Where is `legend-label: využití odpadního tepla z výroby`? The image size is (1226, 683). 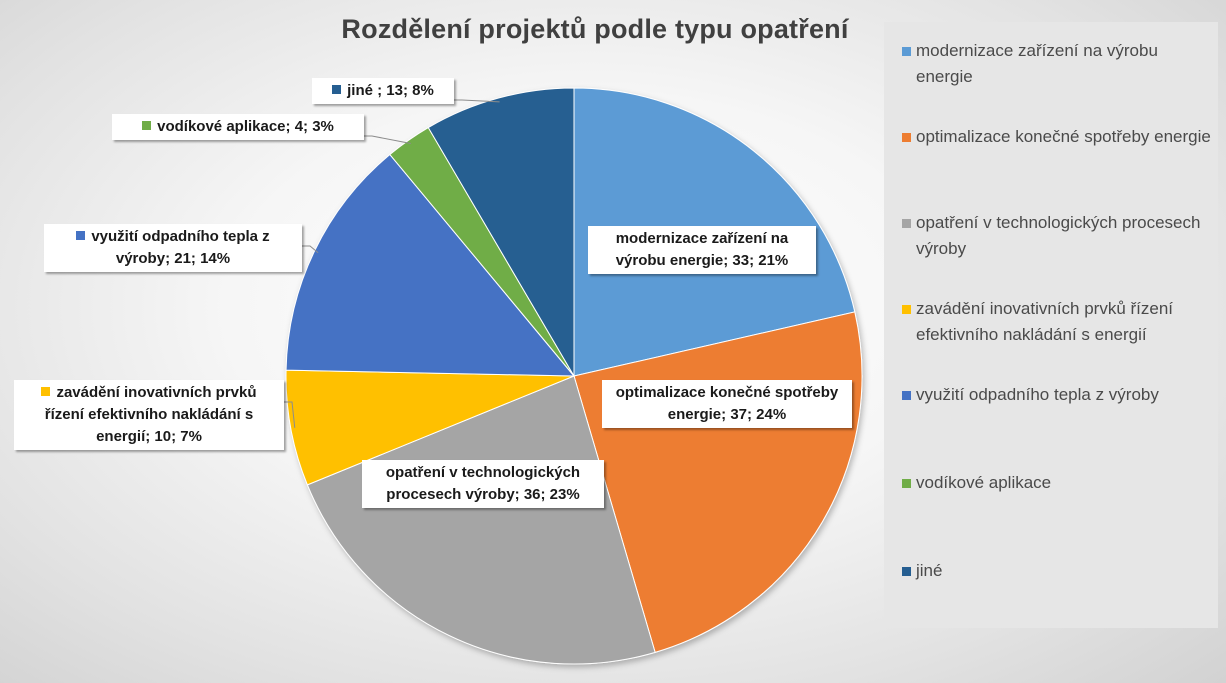
legend-label: využití odpadního tepla z výroby is located at coordinates (1037, 394).